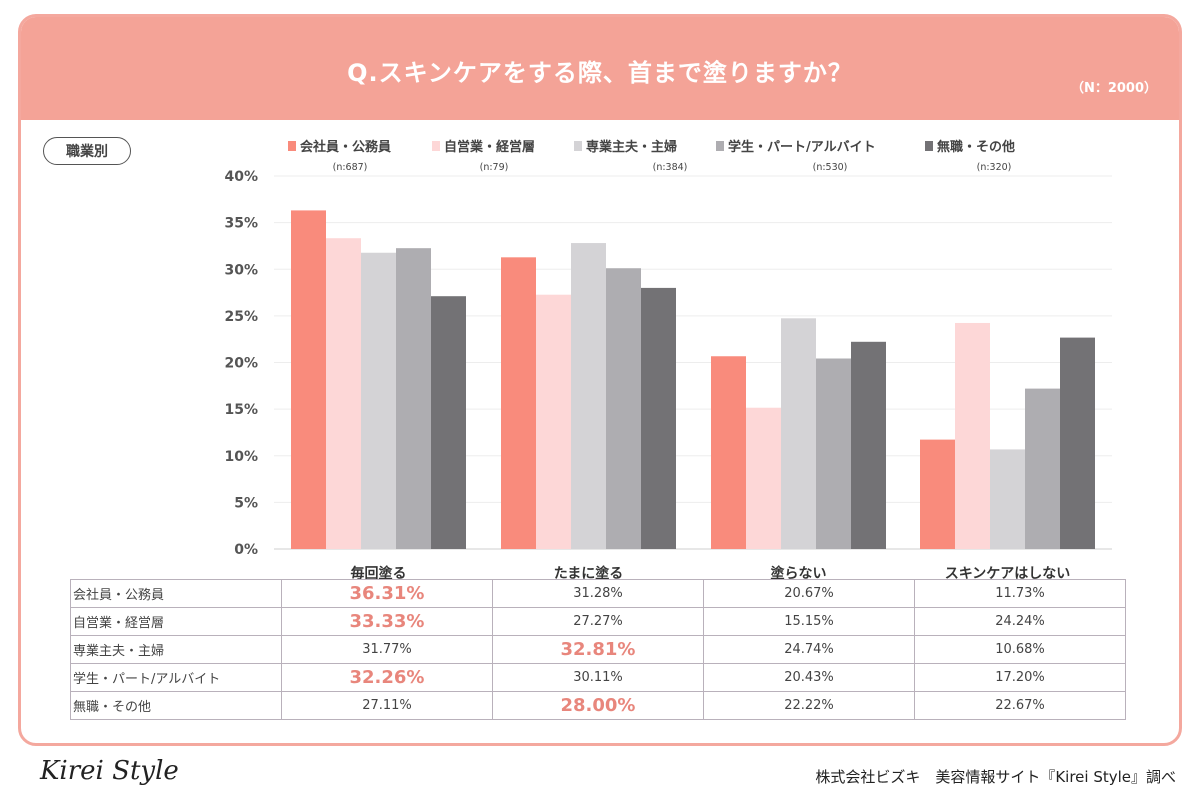  What do you see at coordinates (241, 177) in the screenshot?
I see `y-tick-label: 40%` at bounding box center [241, 177].